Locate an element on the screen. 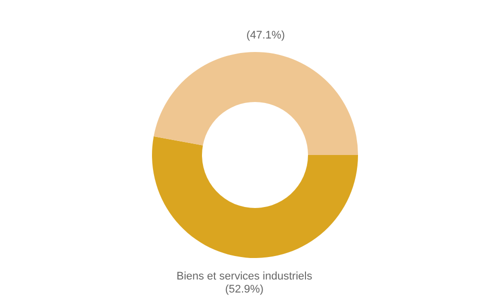 This screenshot has width=500, height=300. donut-slice is located at coordinates (256, 103).